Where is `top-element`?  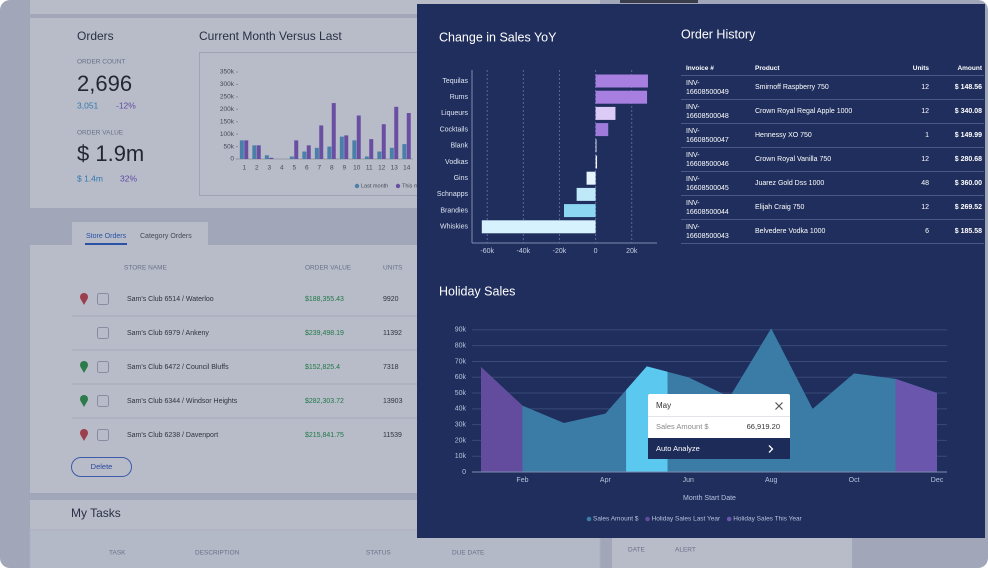 top-element is located at coordinates (659, 1).